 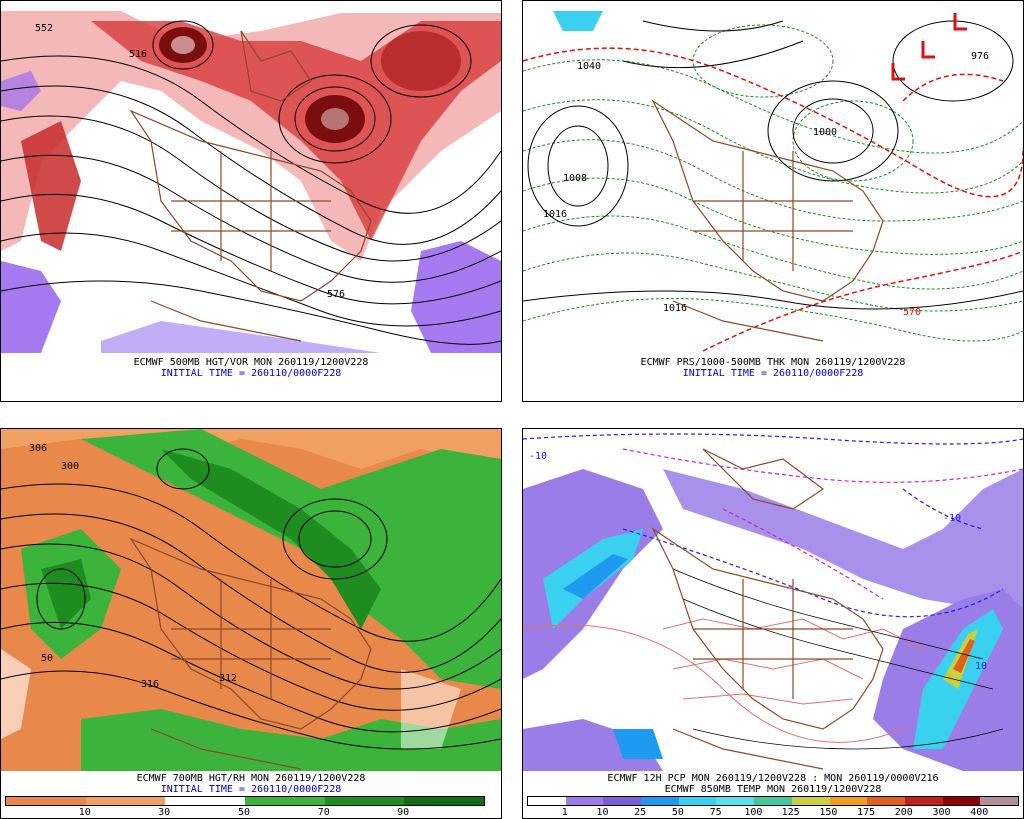 I want to click on colorbar-label: 30, so click(x=164, y=812).